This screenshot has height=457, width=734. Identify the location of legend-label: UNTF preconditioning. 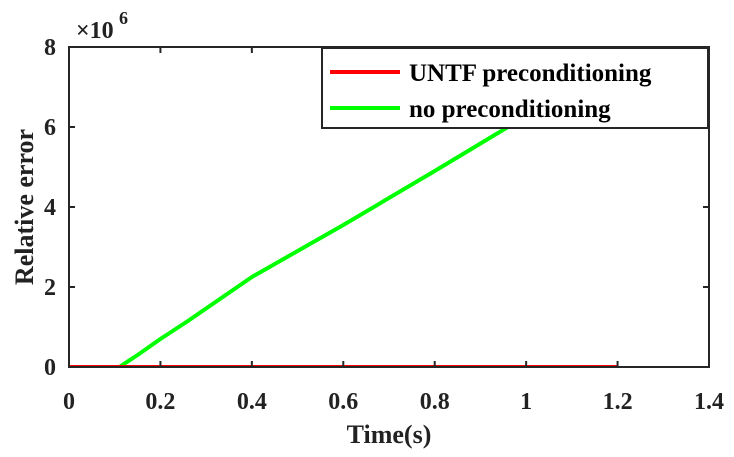
(530, 73).